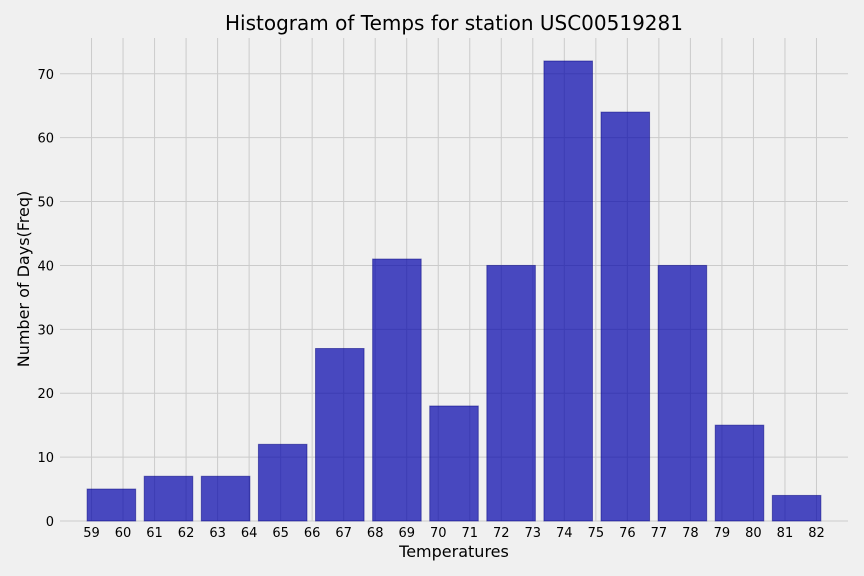 The width and height of the screenshot is (864, 576). Describe the element at coordinates (469, 533) in the screenshot. I see `x-tick-label: 71` at that location.